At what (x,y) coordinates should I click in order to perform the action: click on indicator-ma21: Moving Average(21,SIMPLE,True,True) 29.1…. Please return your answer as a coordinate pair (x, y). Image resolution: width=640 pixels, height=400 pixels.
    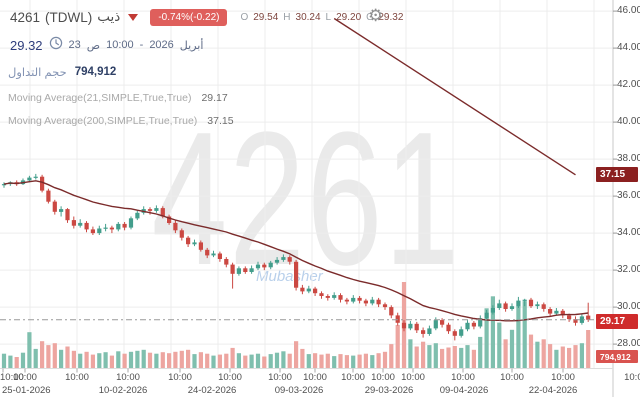
    Looking at the image, I should click on (118, 98).